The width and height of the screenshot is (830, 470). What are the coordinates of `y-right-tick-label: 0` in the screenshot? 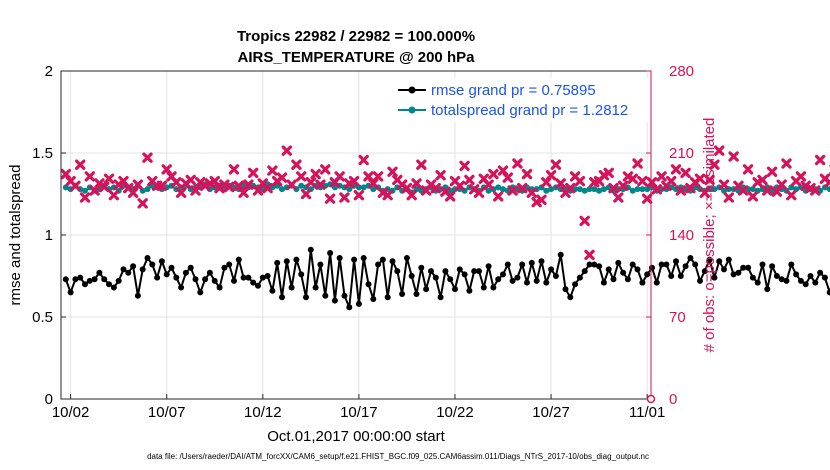 It's located at (673, 399).